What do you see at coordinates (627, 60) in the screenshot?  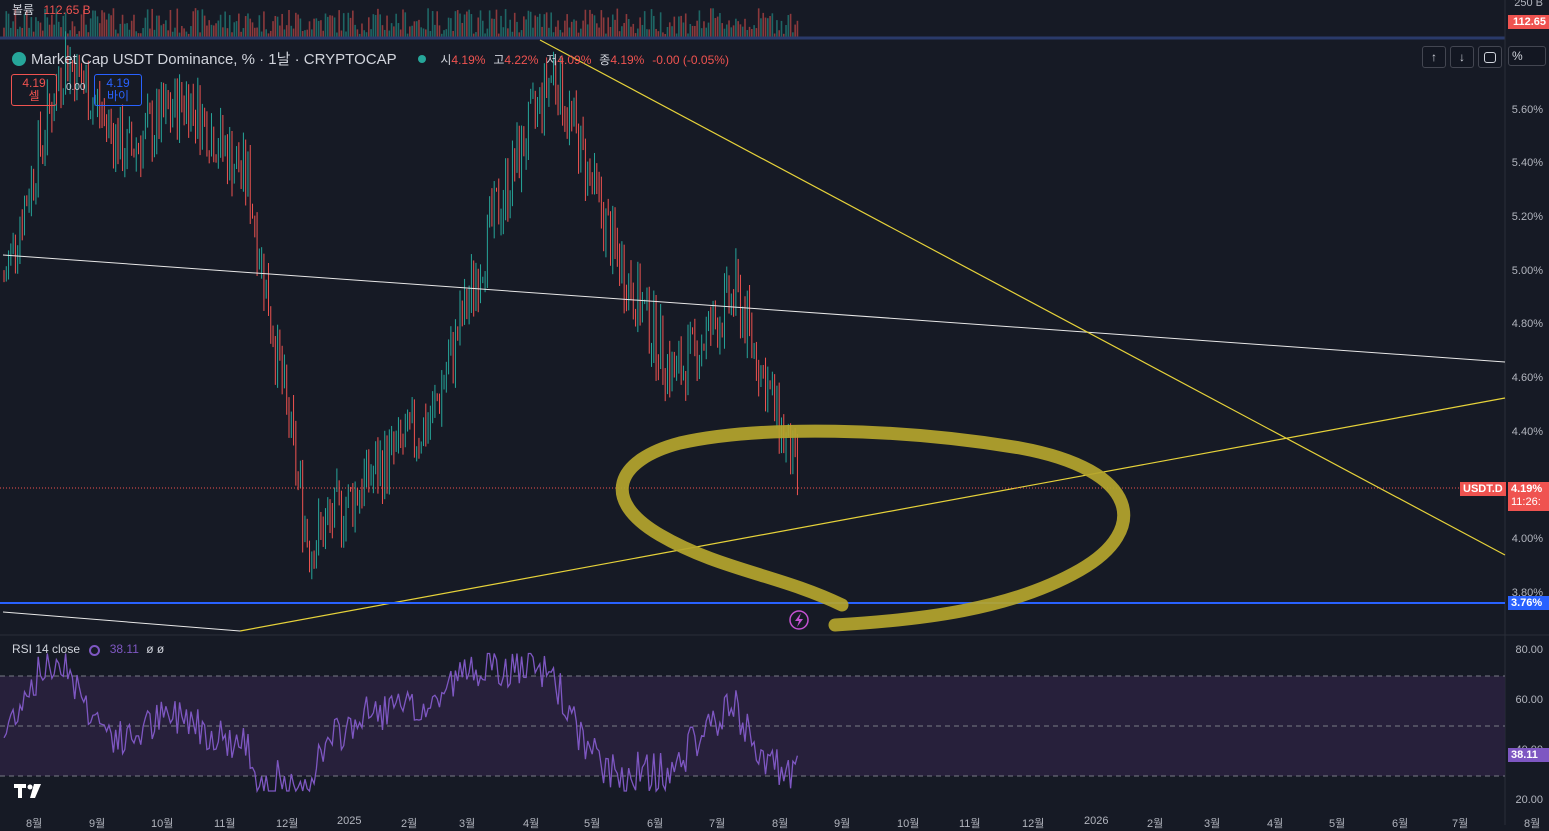 I see `close-value: 4.19%` at bounding box center [627, 60].